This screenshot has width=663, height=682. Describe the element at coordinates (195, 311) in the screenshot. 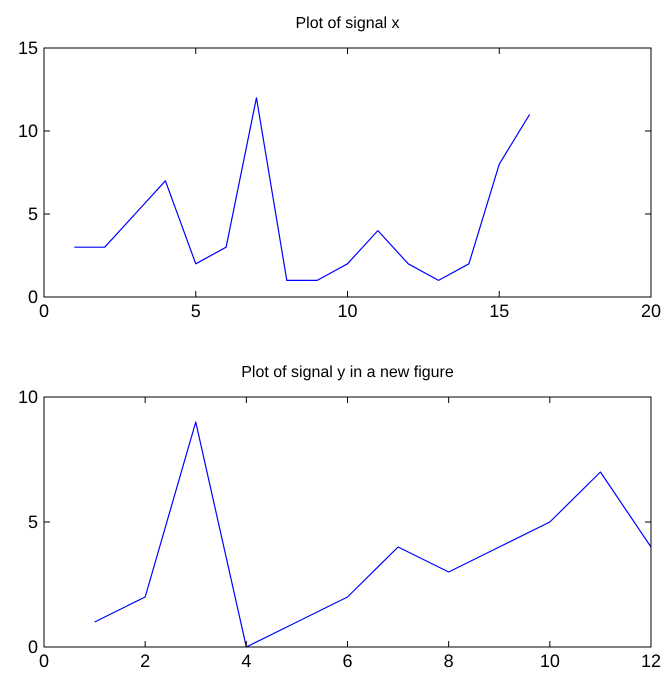

I see `x-tick-label: 5` at that location.